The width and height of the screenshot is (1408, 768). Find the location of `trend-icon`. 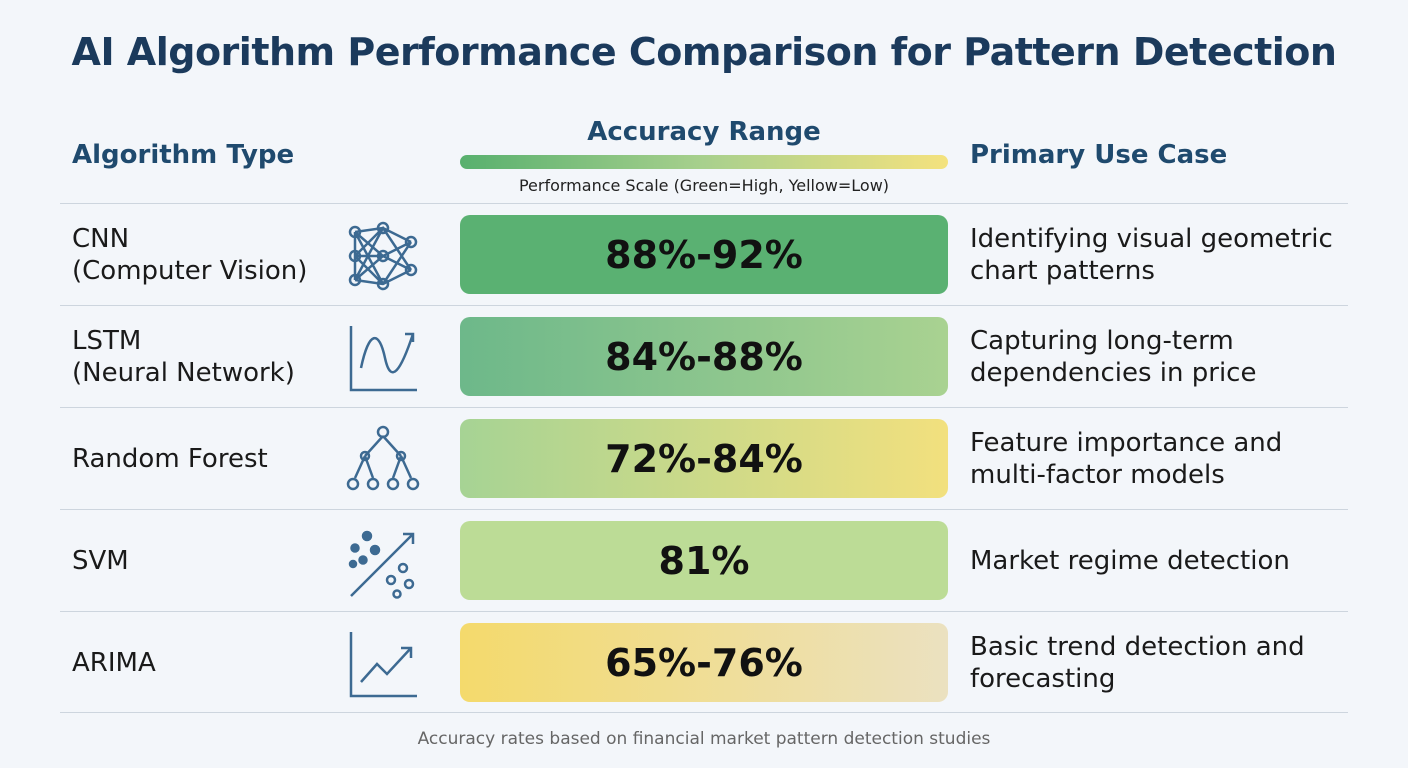

trend-icon is located at coordinates (383, 665).